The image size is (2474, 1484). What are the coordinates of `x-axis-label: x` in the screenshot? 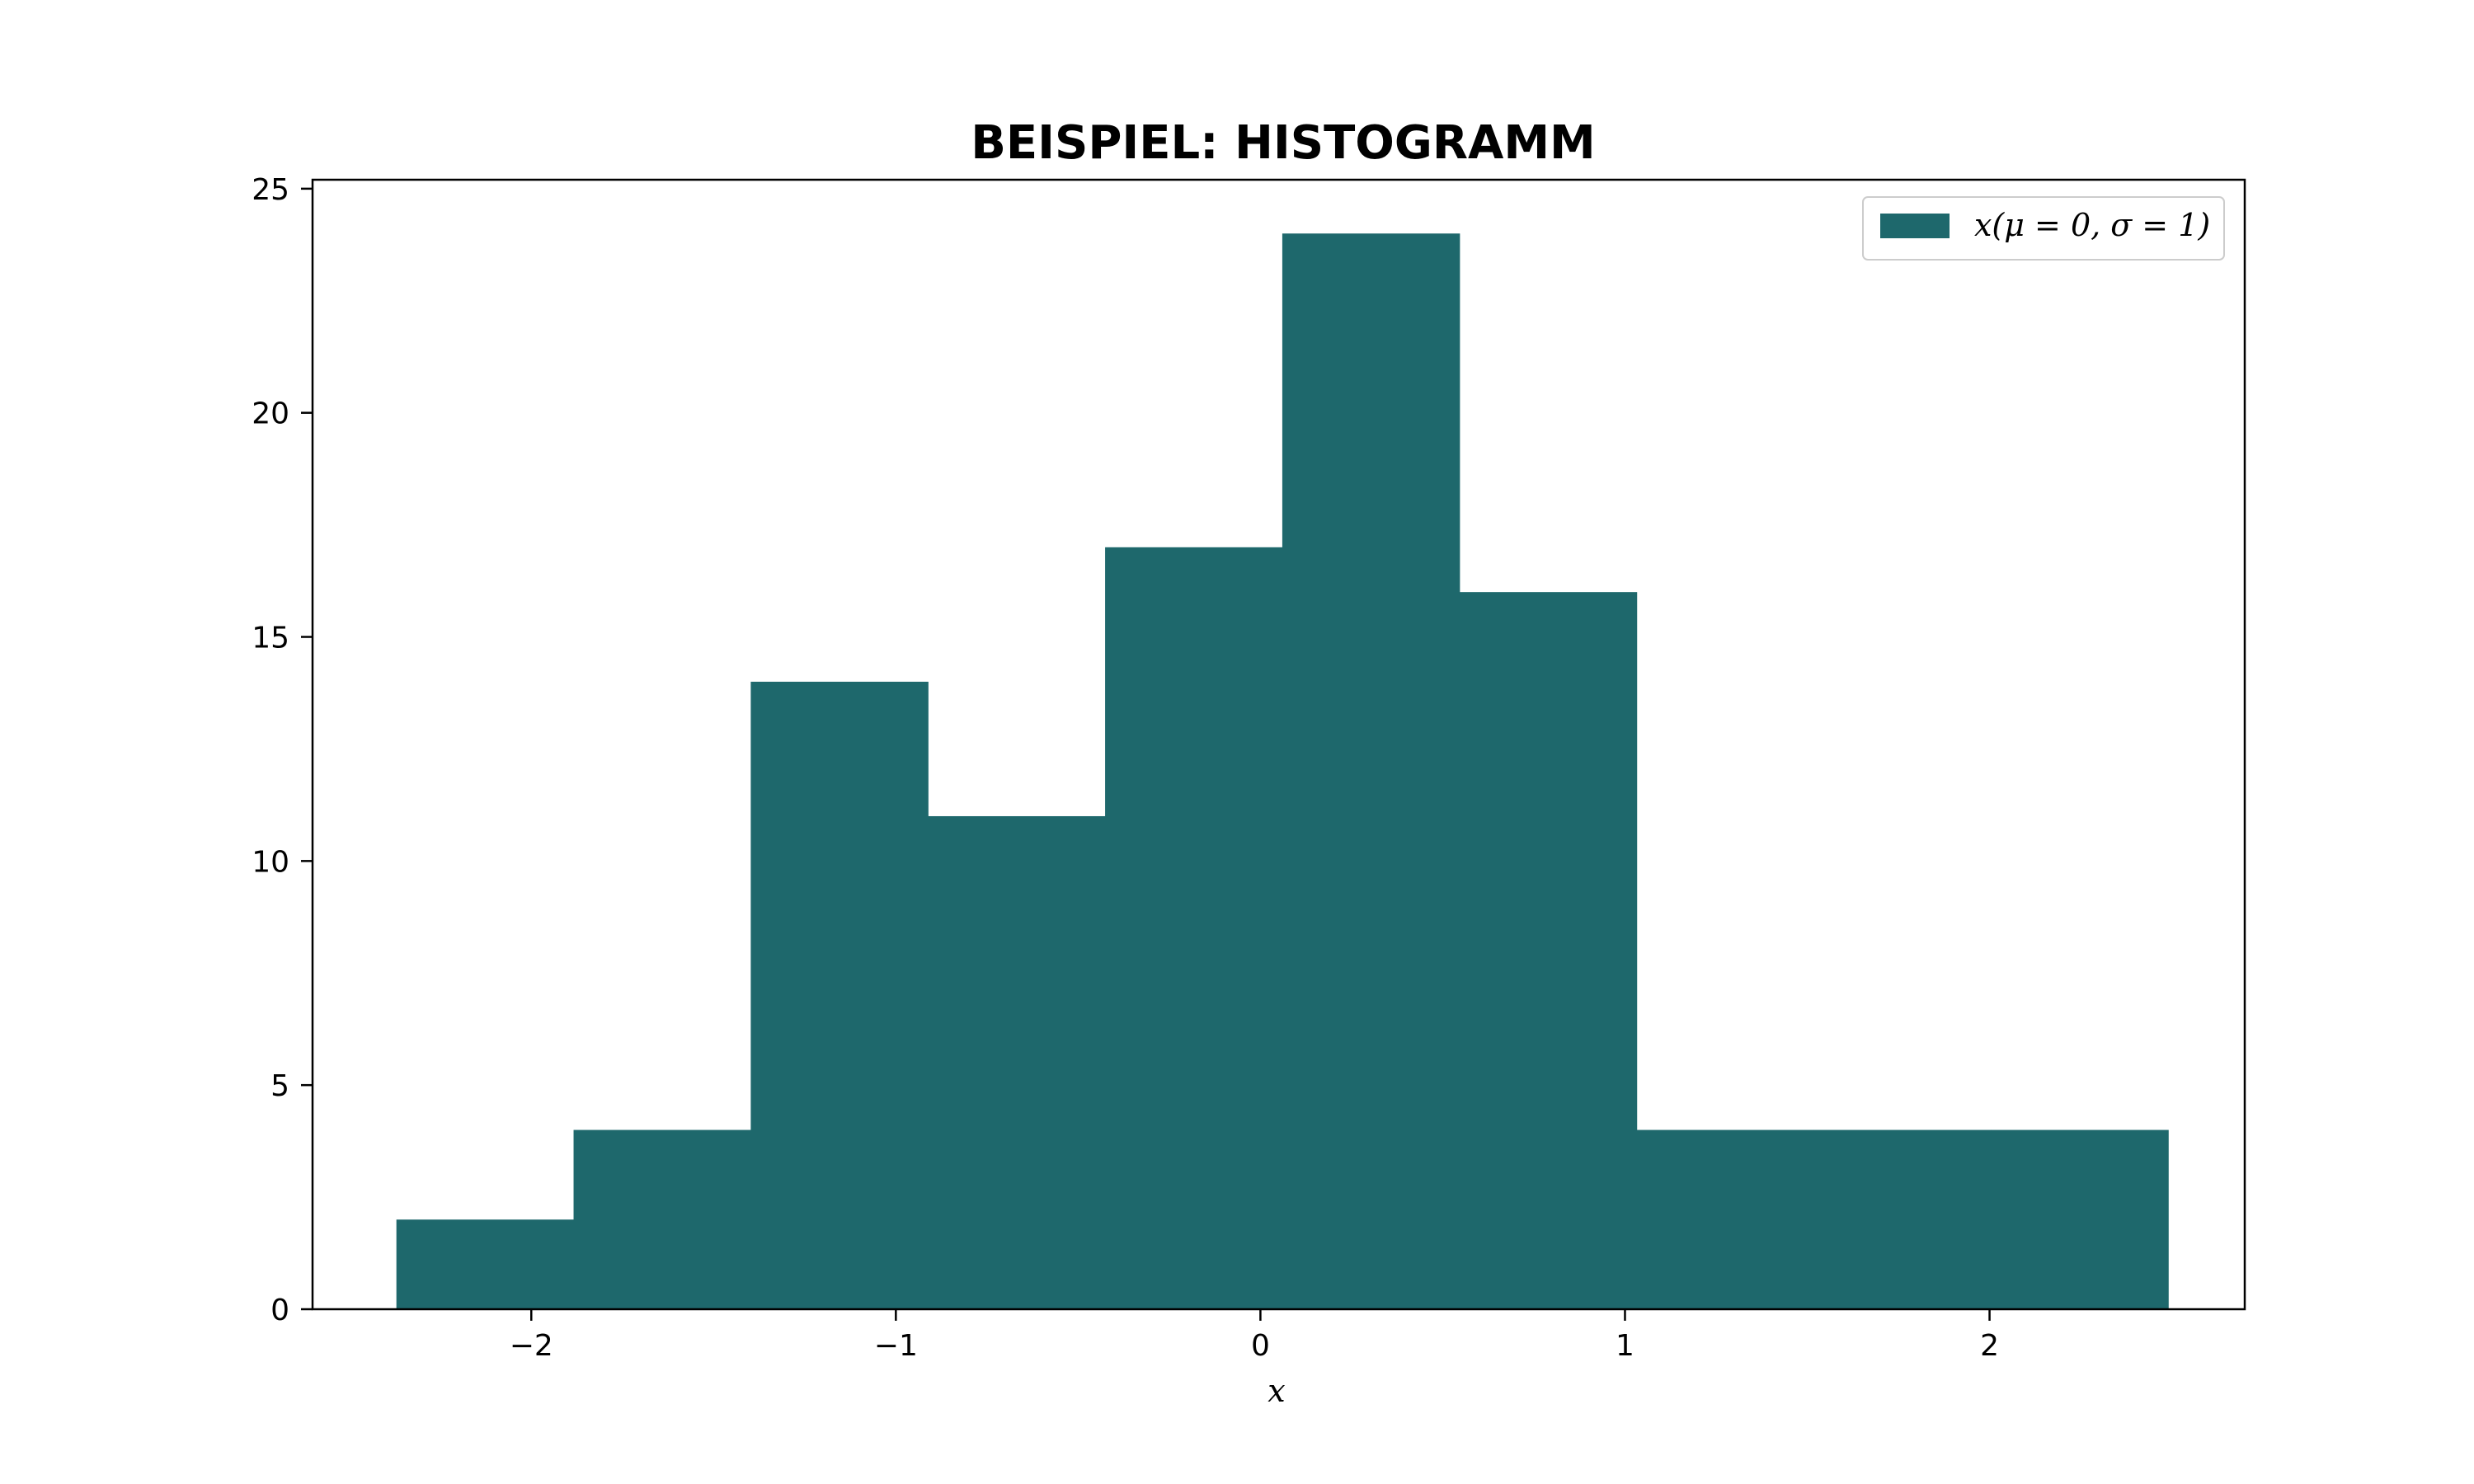 It's located at (1276, 1391).